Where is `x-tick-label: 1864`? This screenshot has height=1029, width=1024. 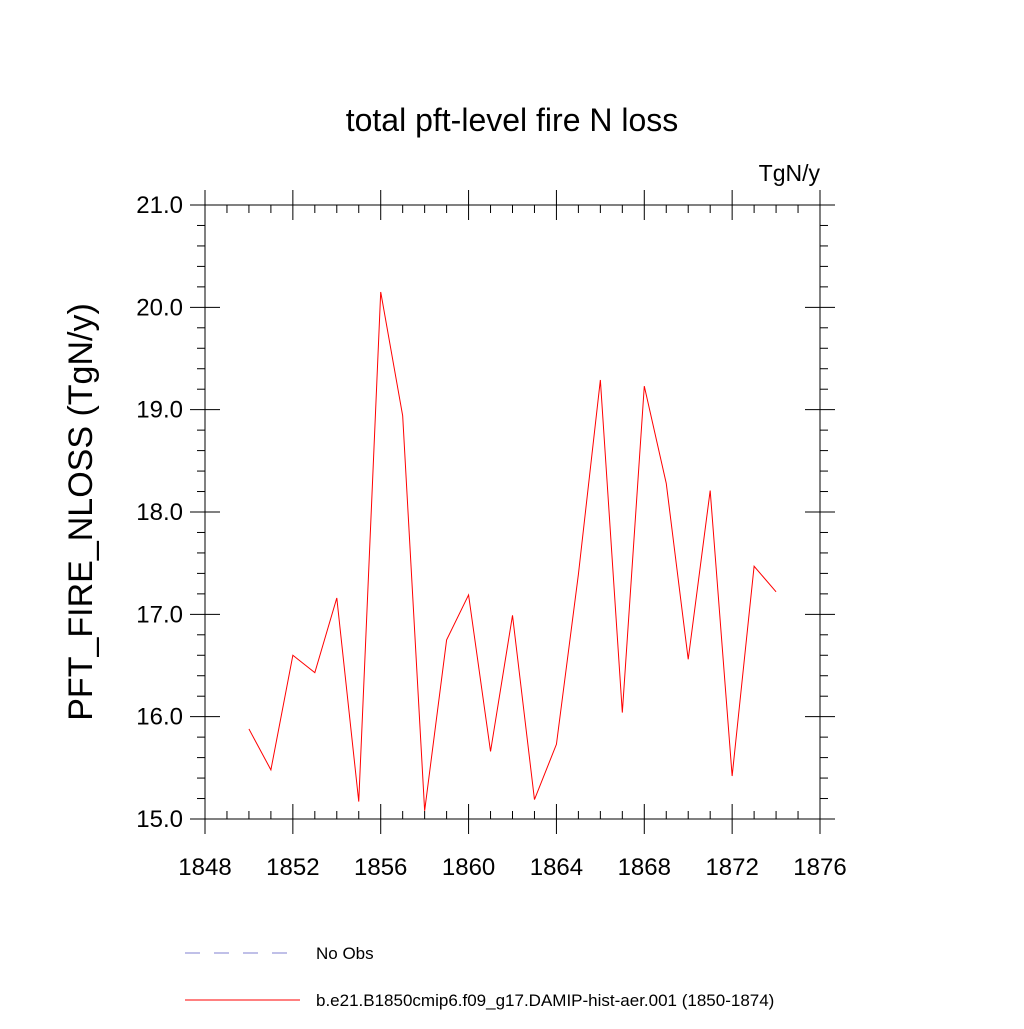 x-tick-label: 1864 is located at coordinates (556, 867).